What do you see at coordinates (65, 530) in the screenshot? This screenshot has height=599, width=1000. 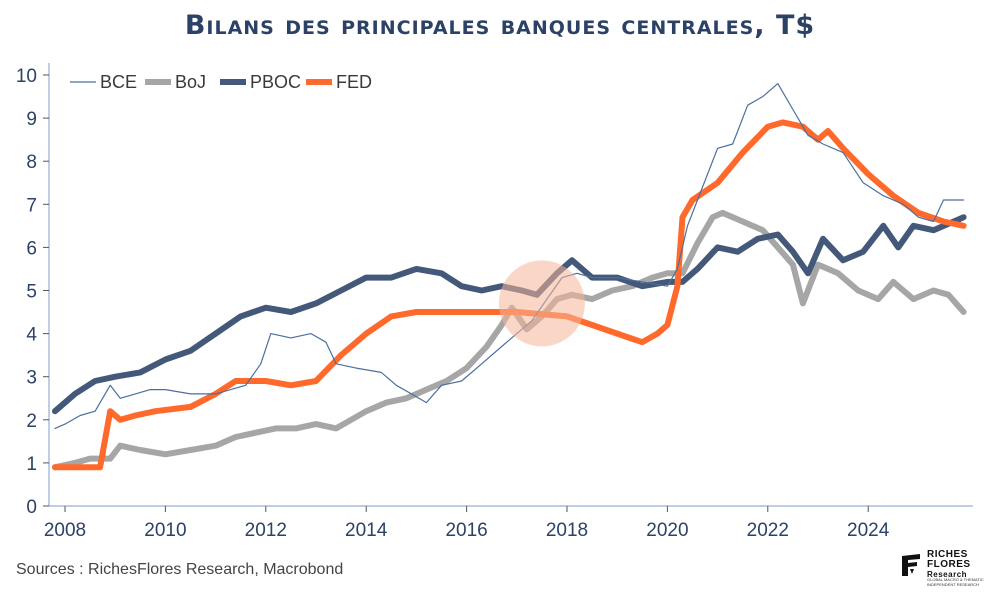 I see `x-tick-label: 2008` at bounding box center [65, 530].